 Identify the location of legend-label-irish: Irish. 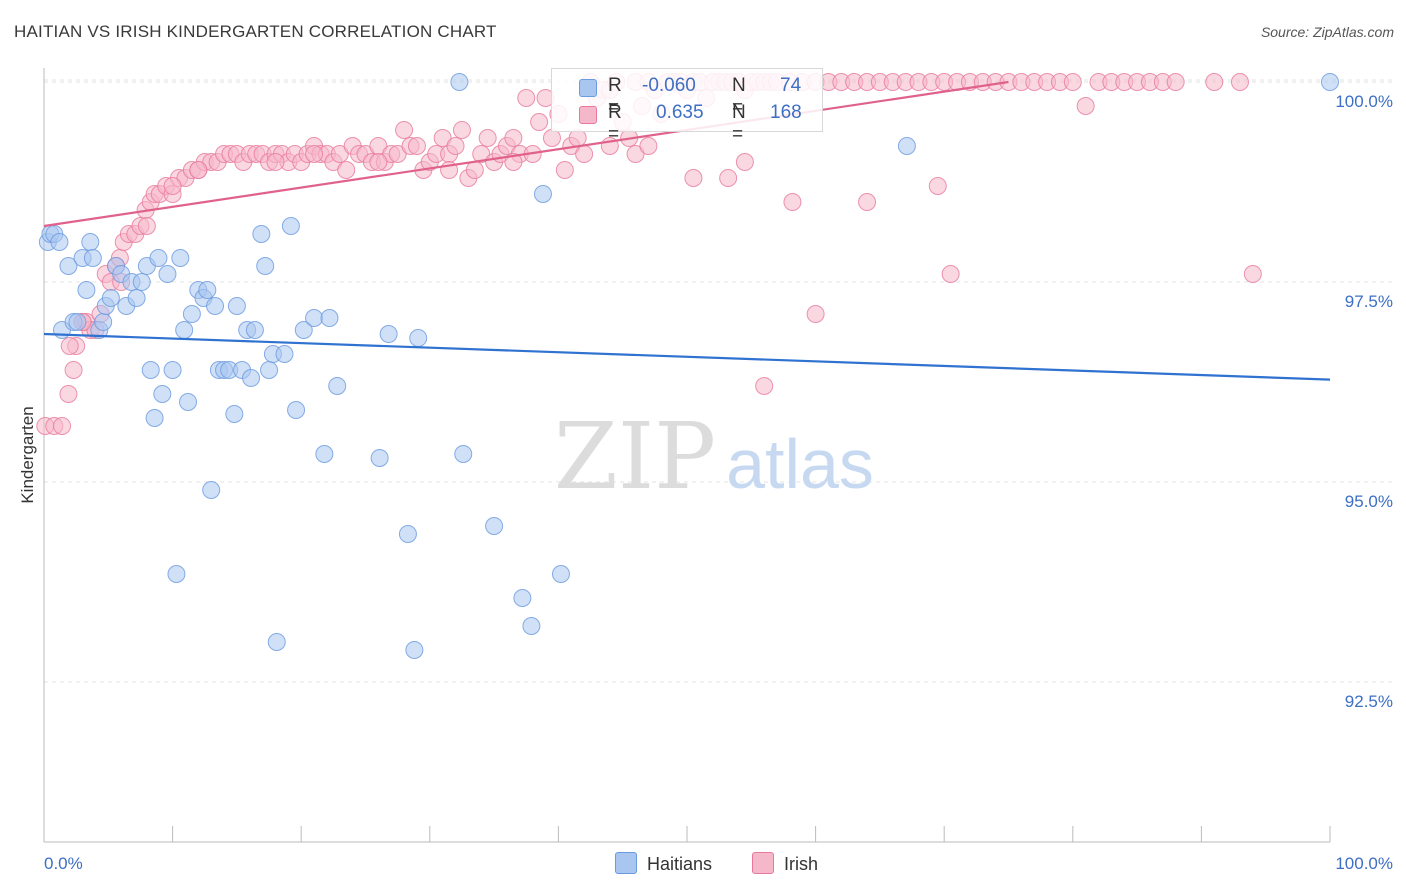
(801, 864).